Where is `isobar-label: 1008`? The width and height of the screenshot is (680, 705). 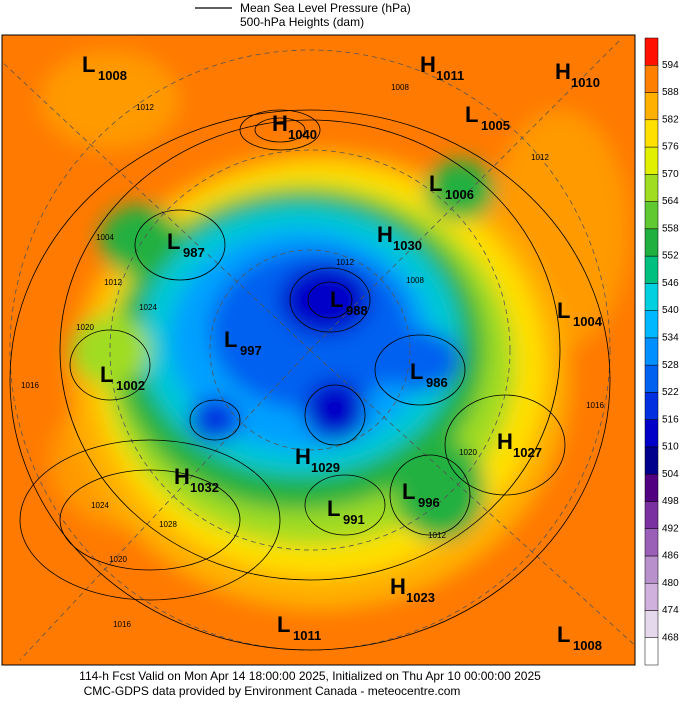
isobar-label: 1008 is located at coordinates (400, 87).